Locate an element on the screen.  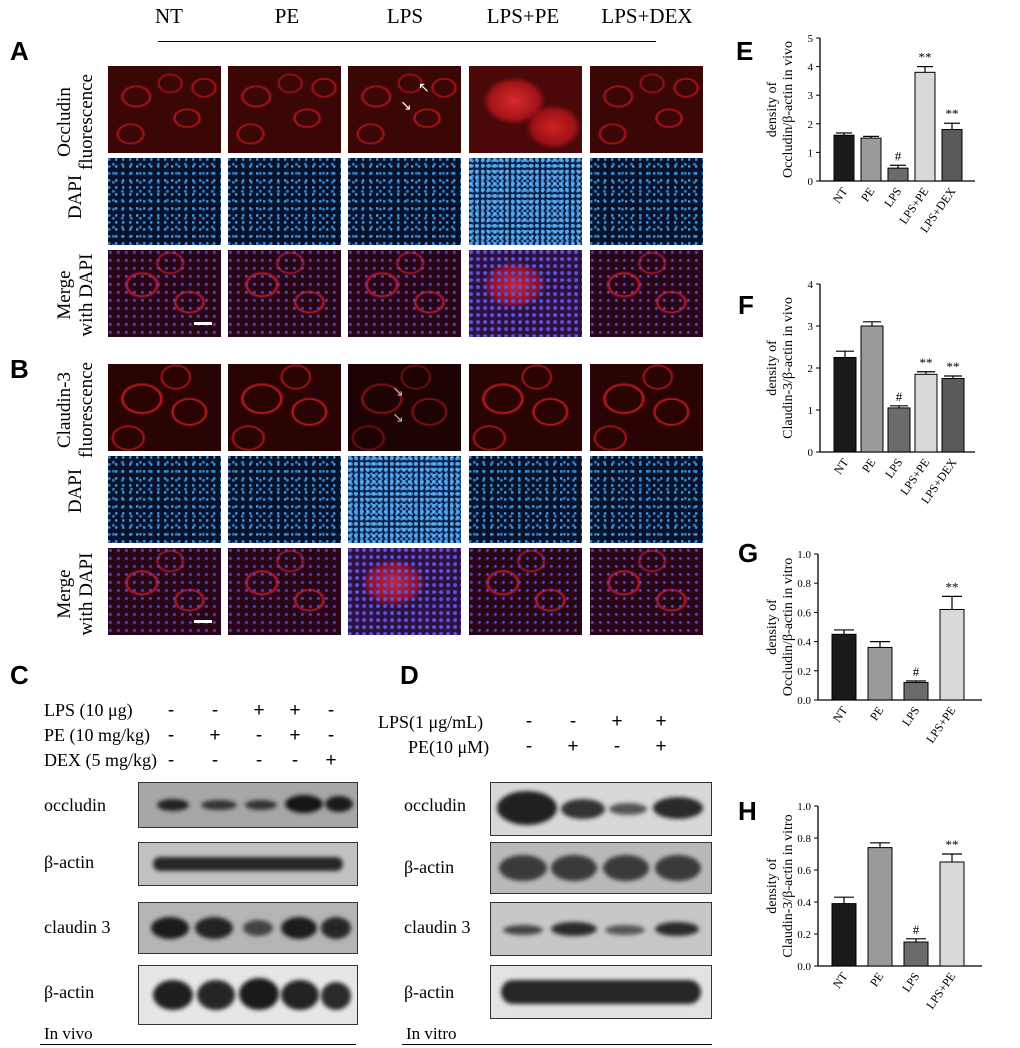
chart-e-ytick-label: 4 is located at coordinates (811, 68).